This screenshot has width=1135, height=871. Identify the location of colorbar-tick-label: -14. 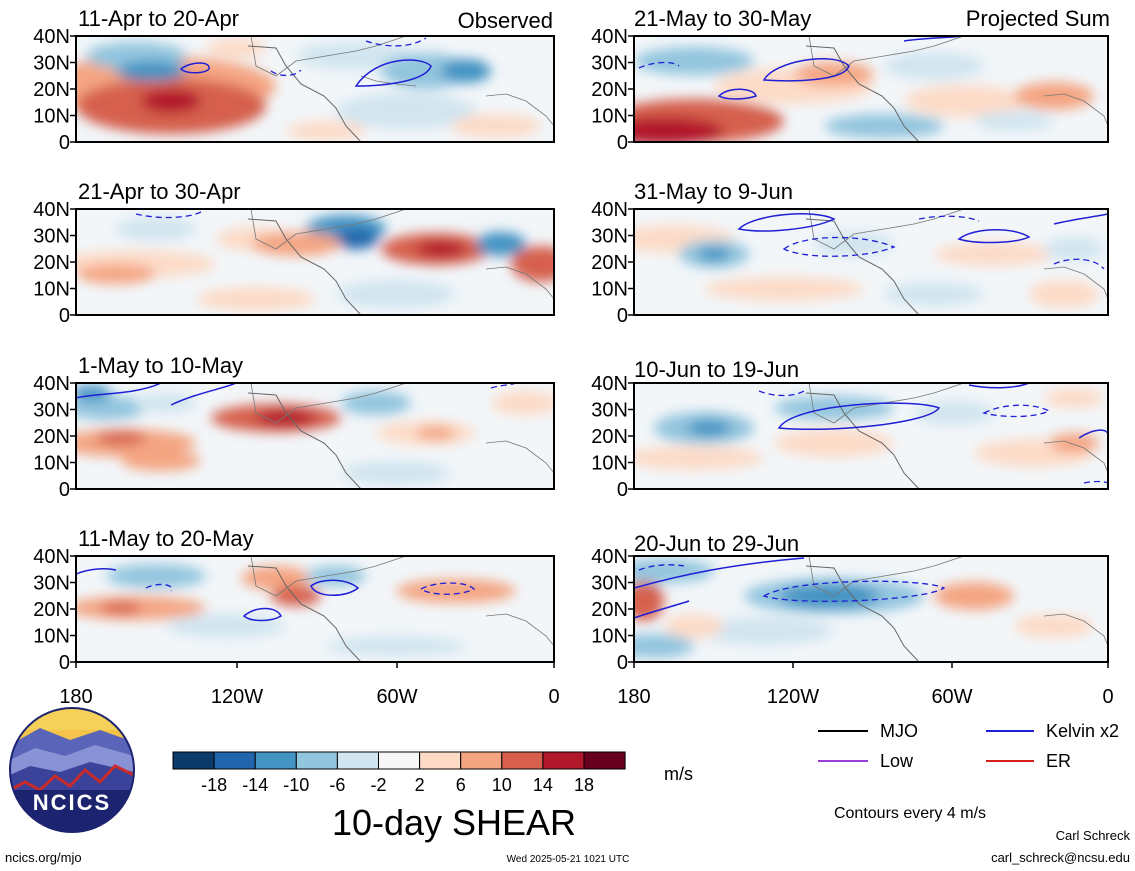
(255, 785).